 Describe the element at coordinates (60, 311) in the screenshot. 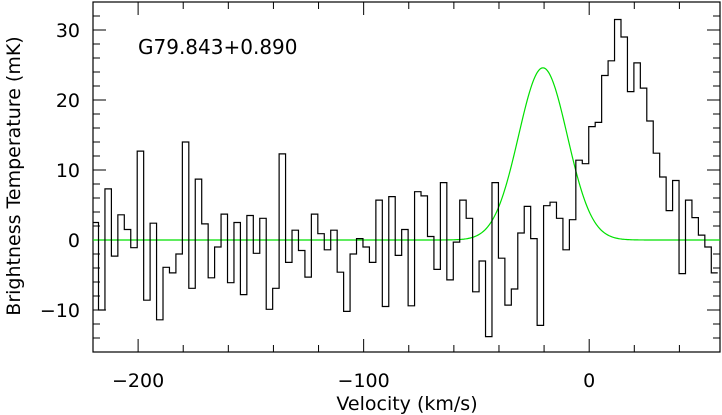

I see `y-tick-label: −10` at that location.